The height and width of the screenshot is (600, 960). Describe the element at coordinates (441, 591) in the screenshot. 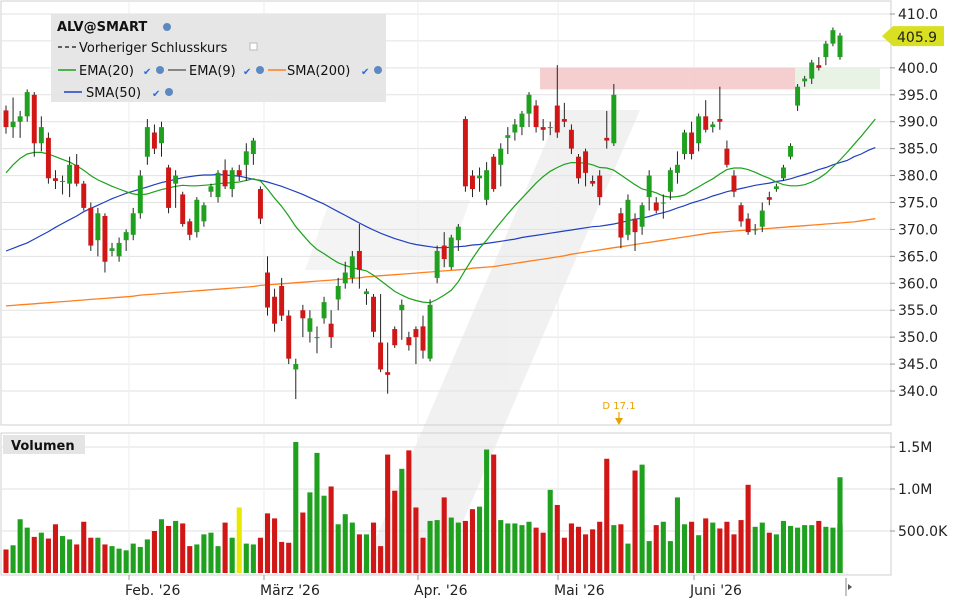

I see `time-tick-label: Apr. '26` at that location.